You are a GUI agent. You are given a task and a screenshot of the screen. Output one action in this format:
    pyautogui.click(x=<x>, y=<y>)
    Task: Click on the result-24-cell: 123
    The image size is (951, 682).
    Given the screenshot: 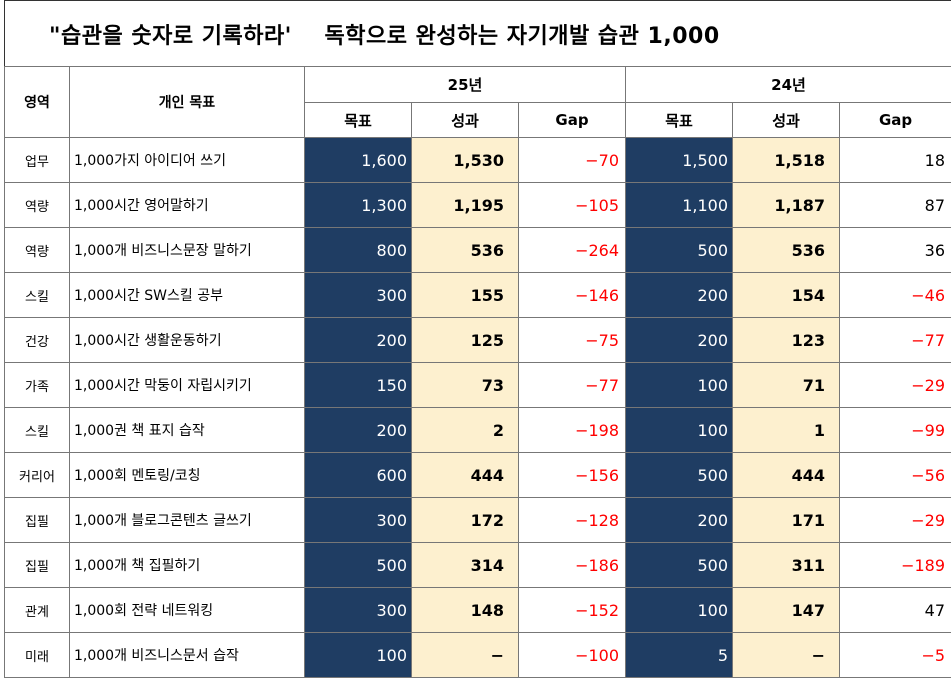 What is the action you would take?
    pyautogui.click(x=786, y=340)
    